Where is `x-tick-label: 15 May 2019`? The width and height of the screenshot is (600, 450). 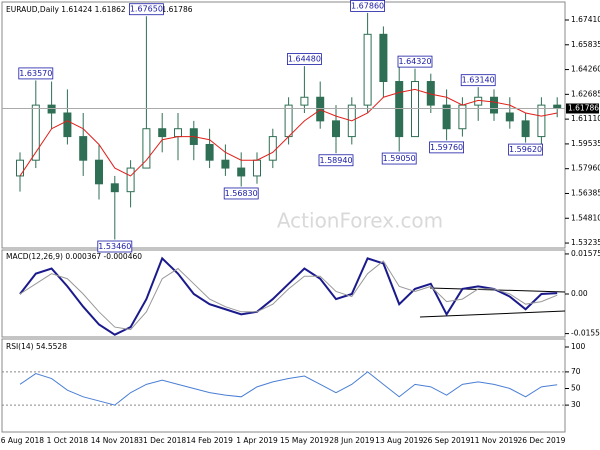
x-tick-label: 15 May 2019 is located at coordinates (304, 440).